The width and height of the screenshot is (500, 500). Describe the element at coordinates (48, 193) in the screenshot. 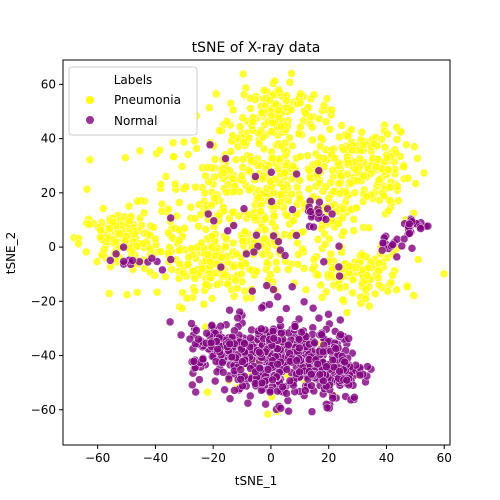

I see `y-tick-label: 20` at that location.